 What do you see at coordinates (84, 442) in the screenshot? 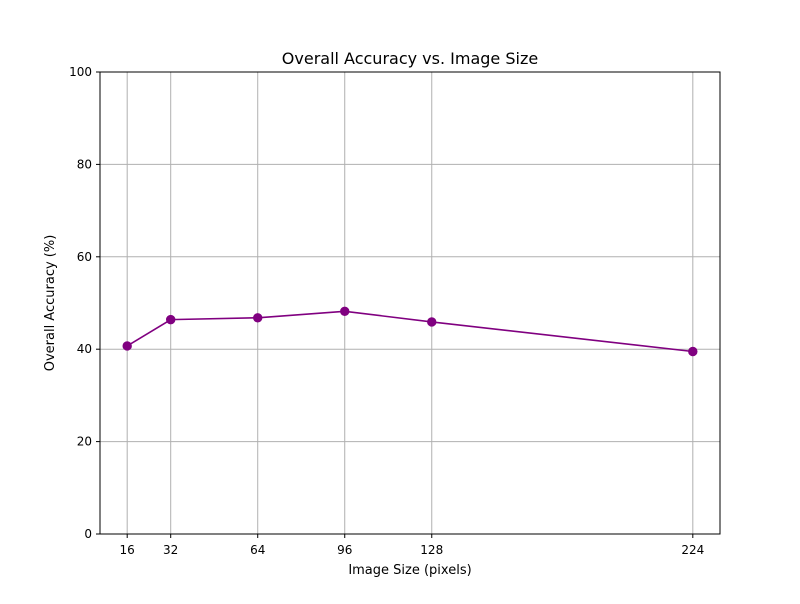
I see `y-tick-label: 20` at bounding box center [84, 442].